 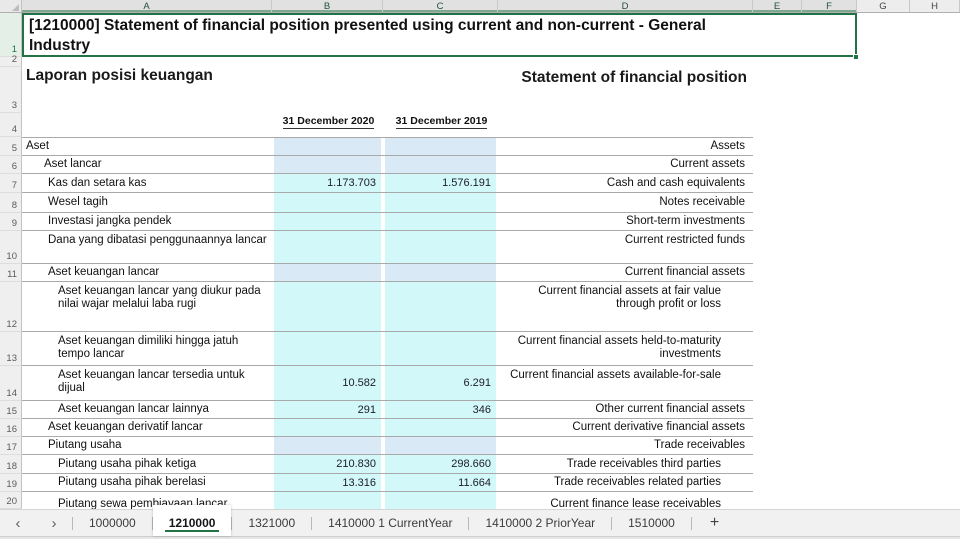 I want to click on line-item-cell-english: Notes receivable, so click(x=625, y=202).